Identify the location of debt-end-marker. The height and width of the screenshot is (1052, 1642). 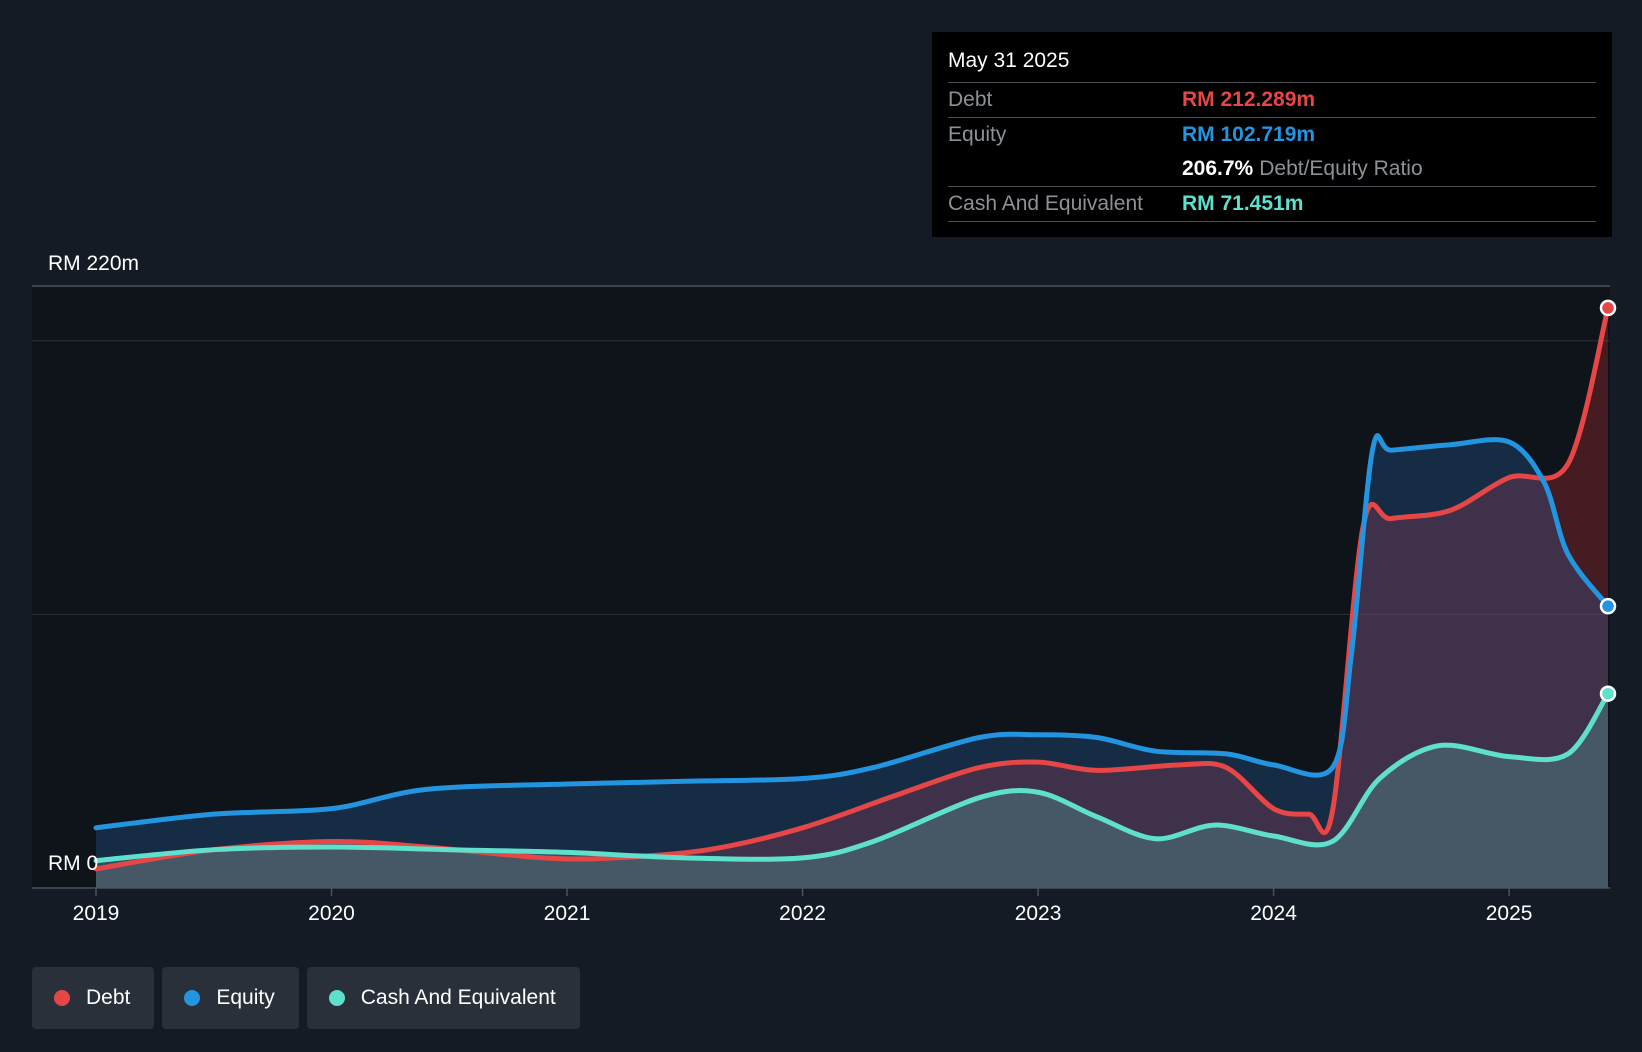
(1608, 308).